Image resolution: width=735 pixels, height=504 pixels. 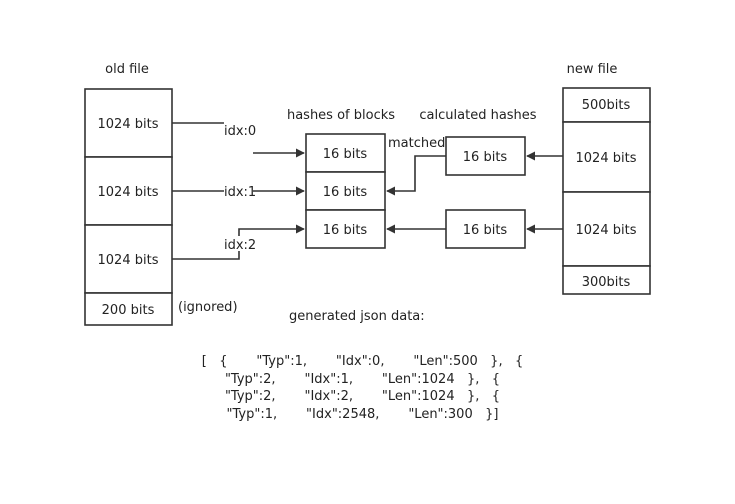 I want to click on old-file-column: 1024 bits 1024 bits 1024 bits 200 bits, so click(x=128, y=207).